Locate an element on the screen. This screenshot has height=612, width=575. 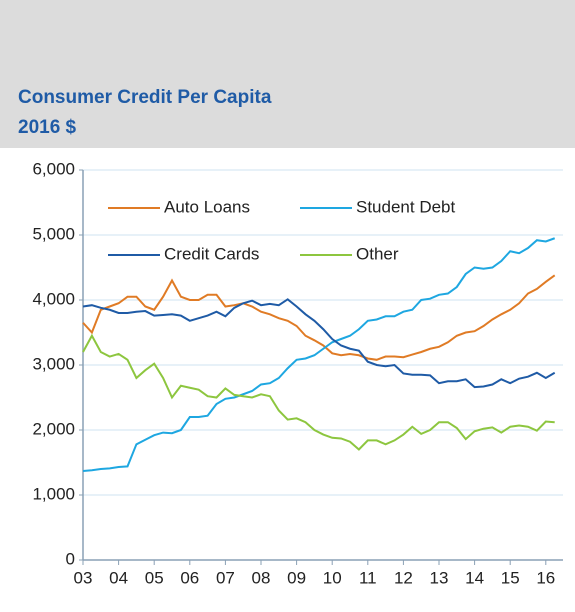
x-tick-label: 04 is located at coordinates (118, 577).